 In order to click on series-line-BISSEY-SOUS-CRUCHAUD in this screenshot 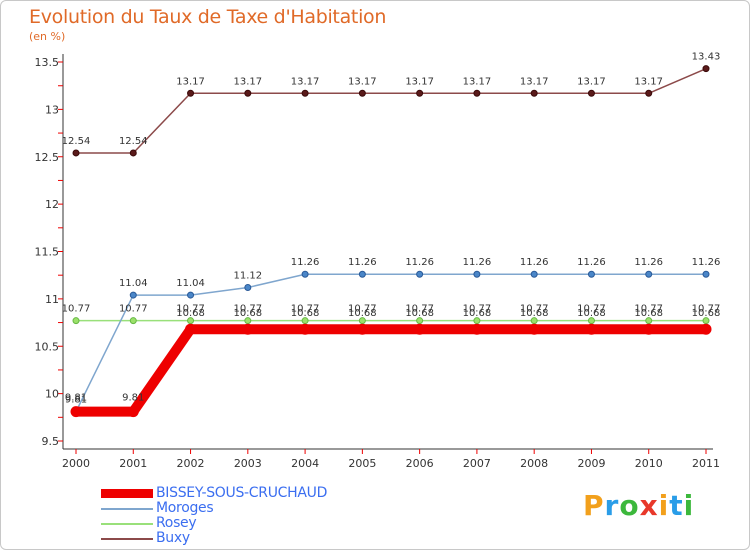, I will do `click(391, 370)`.